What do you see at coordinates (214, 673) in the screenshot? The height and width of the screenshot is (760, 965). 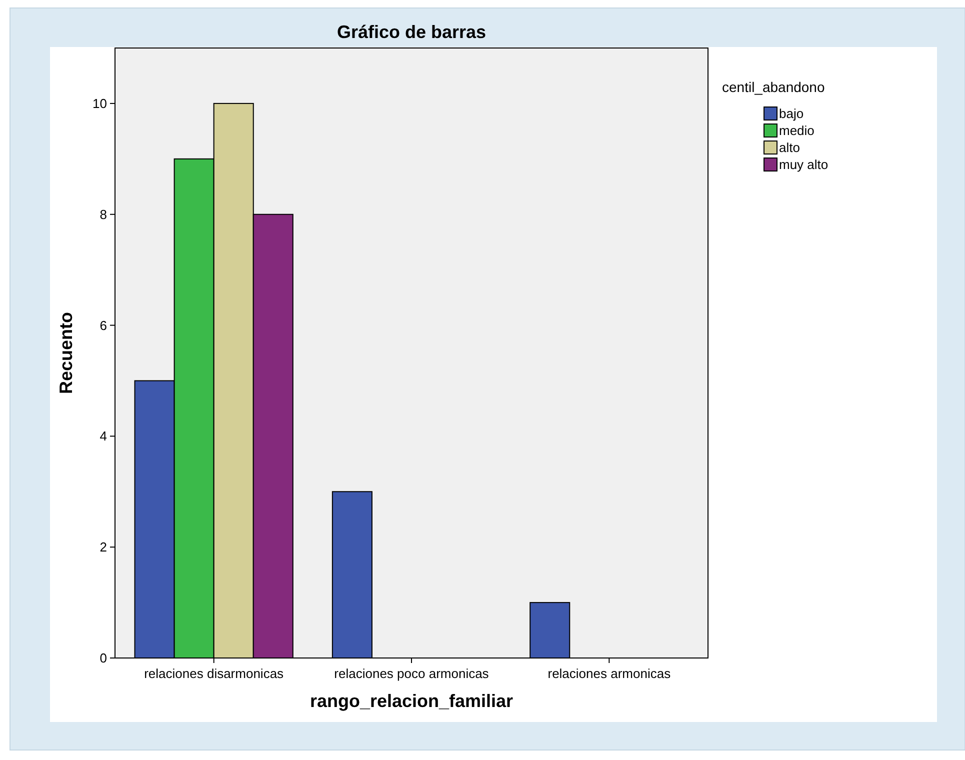 I see `x-tick-label: relaciones disarmonicas` at bounding box center [214, 673].